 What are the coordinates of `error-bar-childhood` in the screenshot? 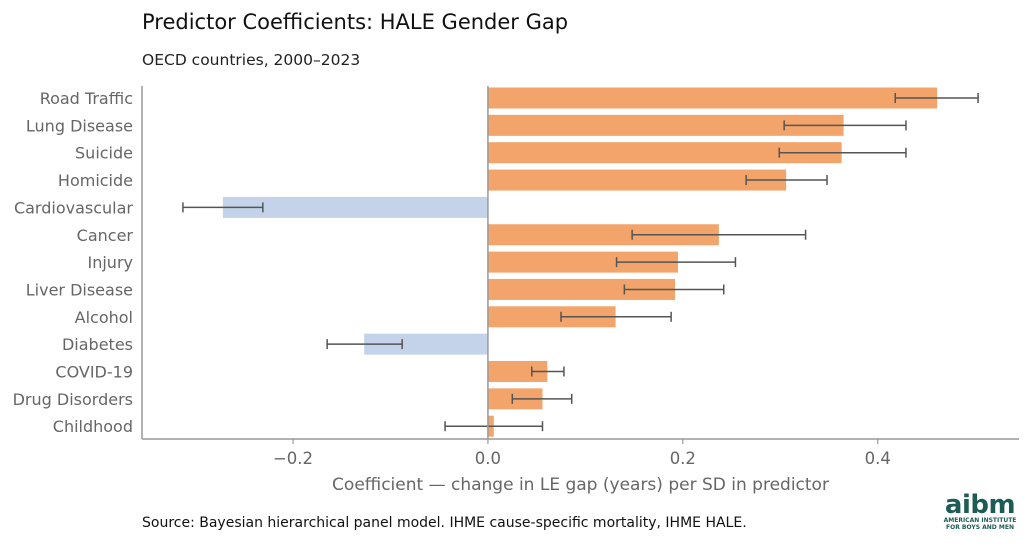 It's located at (494, 426).